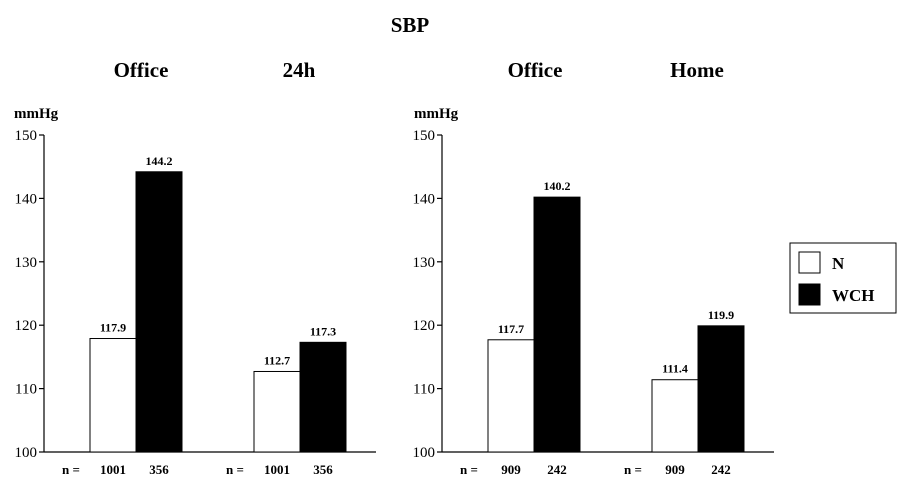 The image size is (904, 491). Describe the element at coordinates (410, 25) in the screenshot. I see `chart-title: SBP` at that location.